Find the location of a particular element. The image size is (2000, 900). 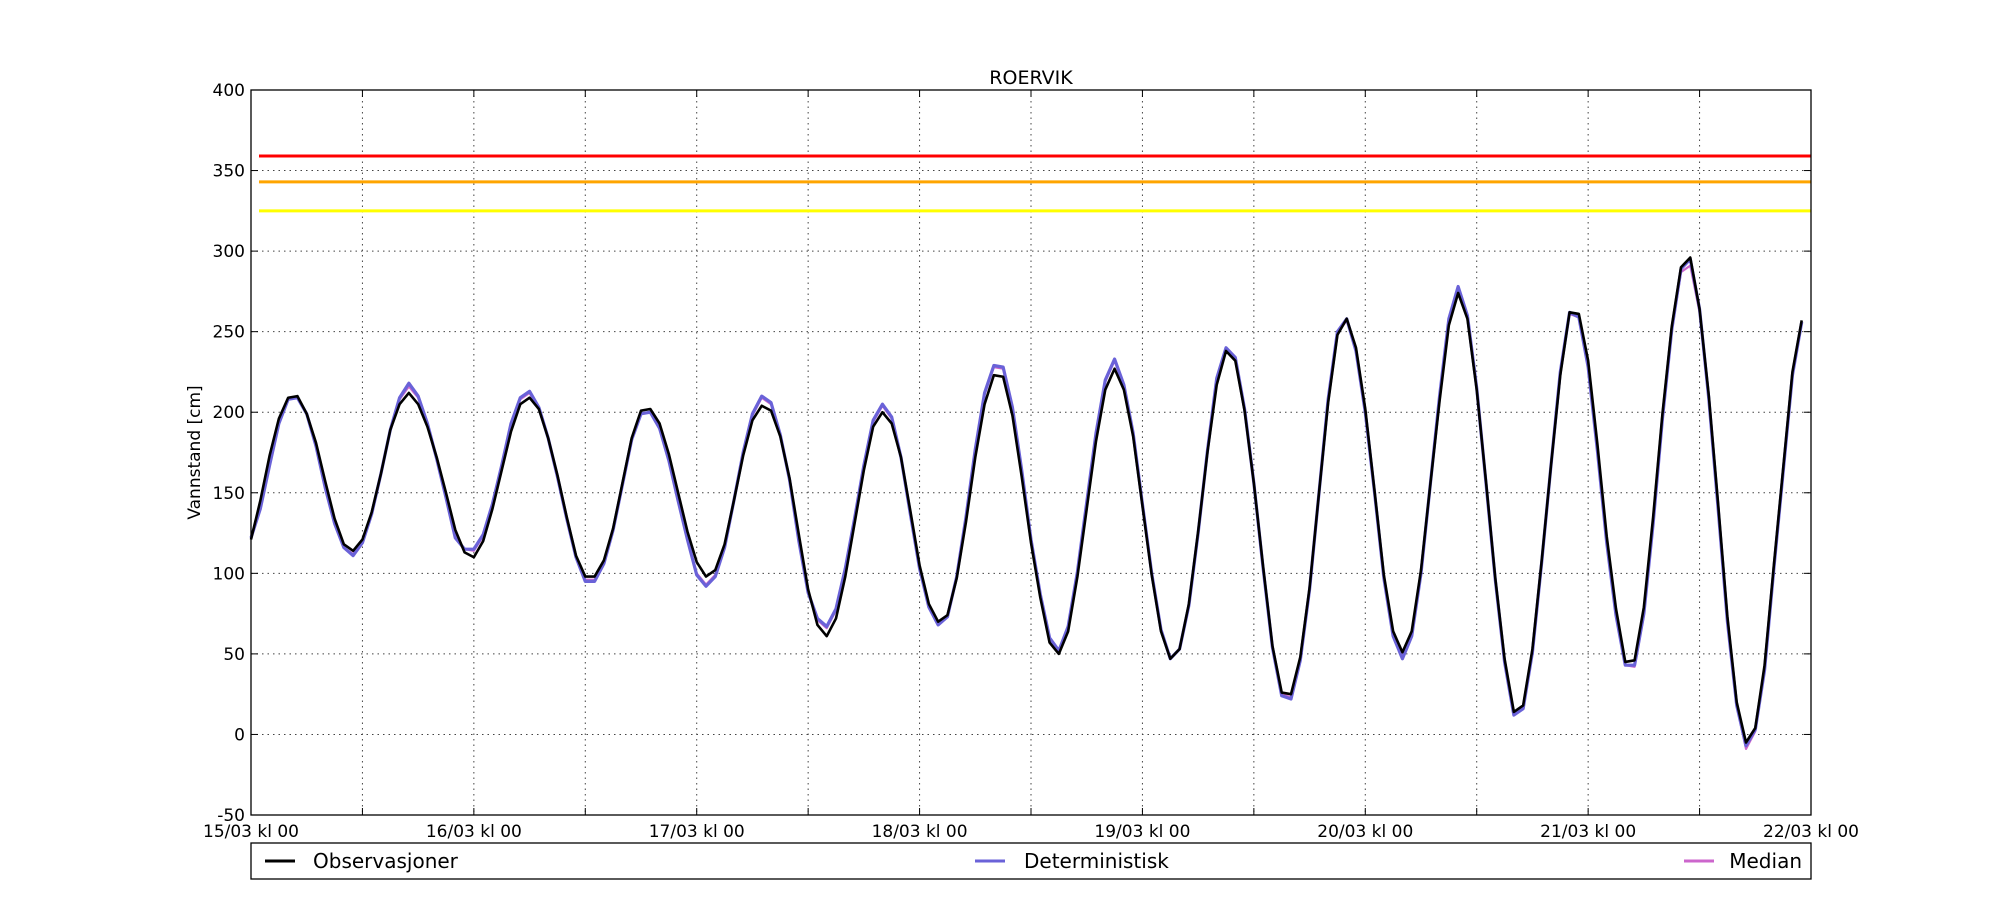

legend: Observasjoner Deterministisk Median is located at coordinates (1031, 861).